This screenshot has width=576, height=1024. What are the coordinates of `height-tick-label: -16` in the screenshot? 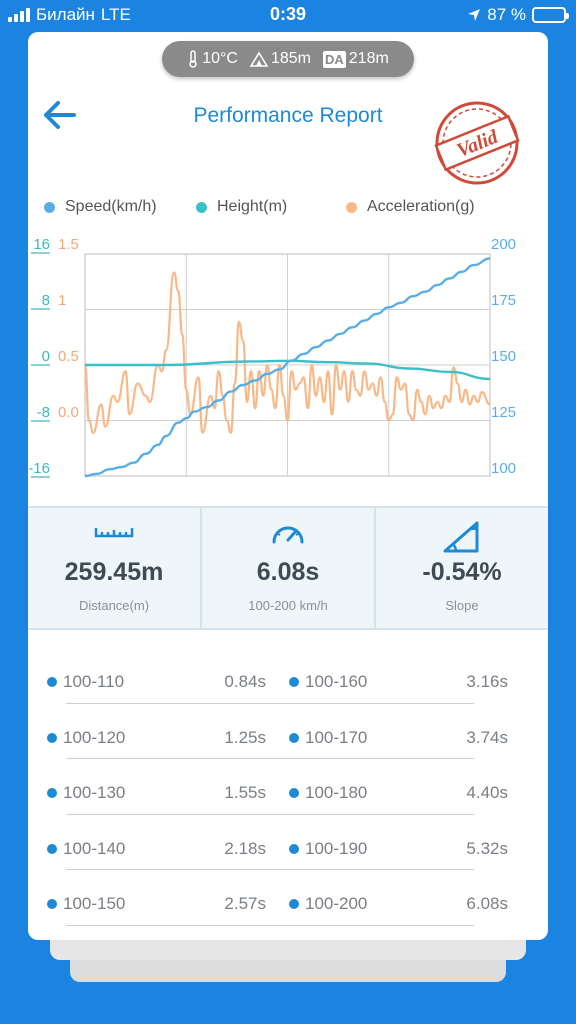 It's located at (39, 468).